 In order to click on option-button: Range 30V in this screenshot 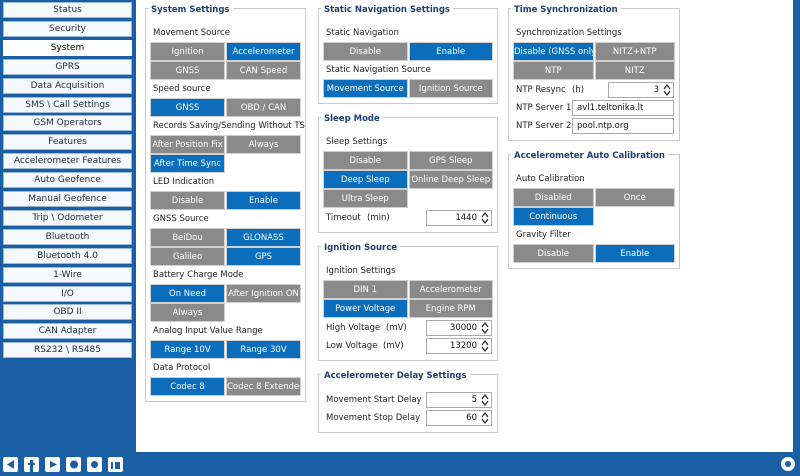, I will do `click(263, 349)`.